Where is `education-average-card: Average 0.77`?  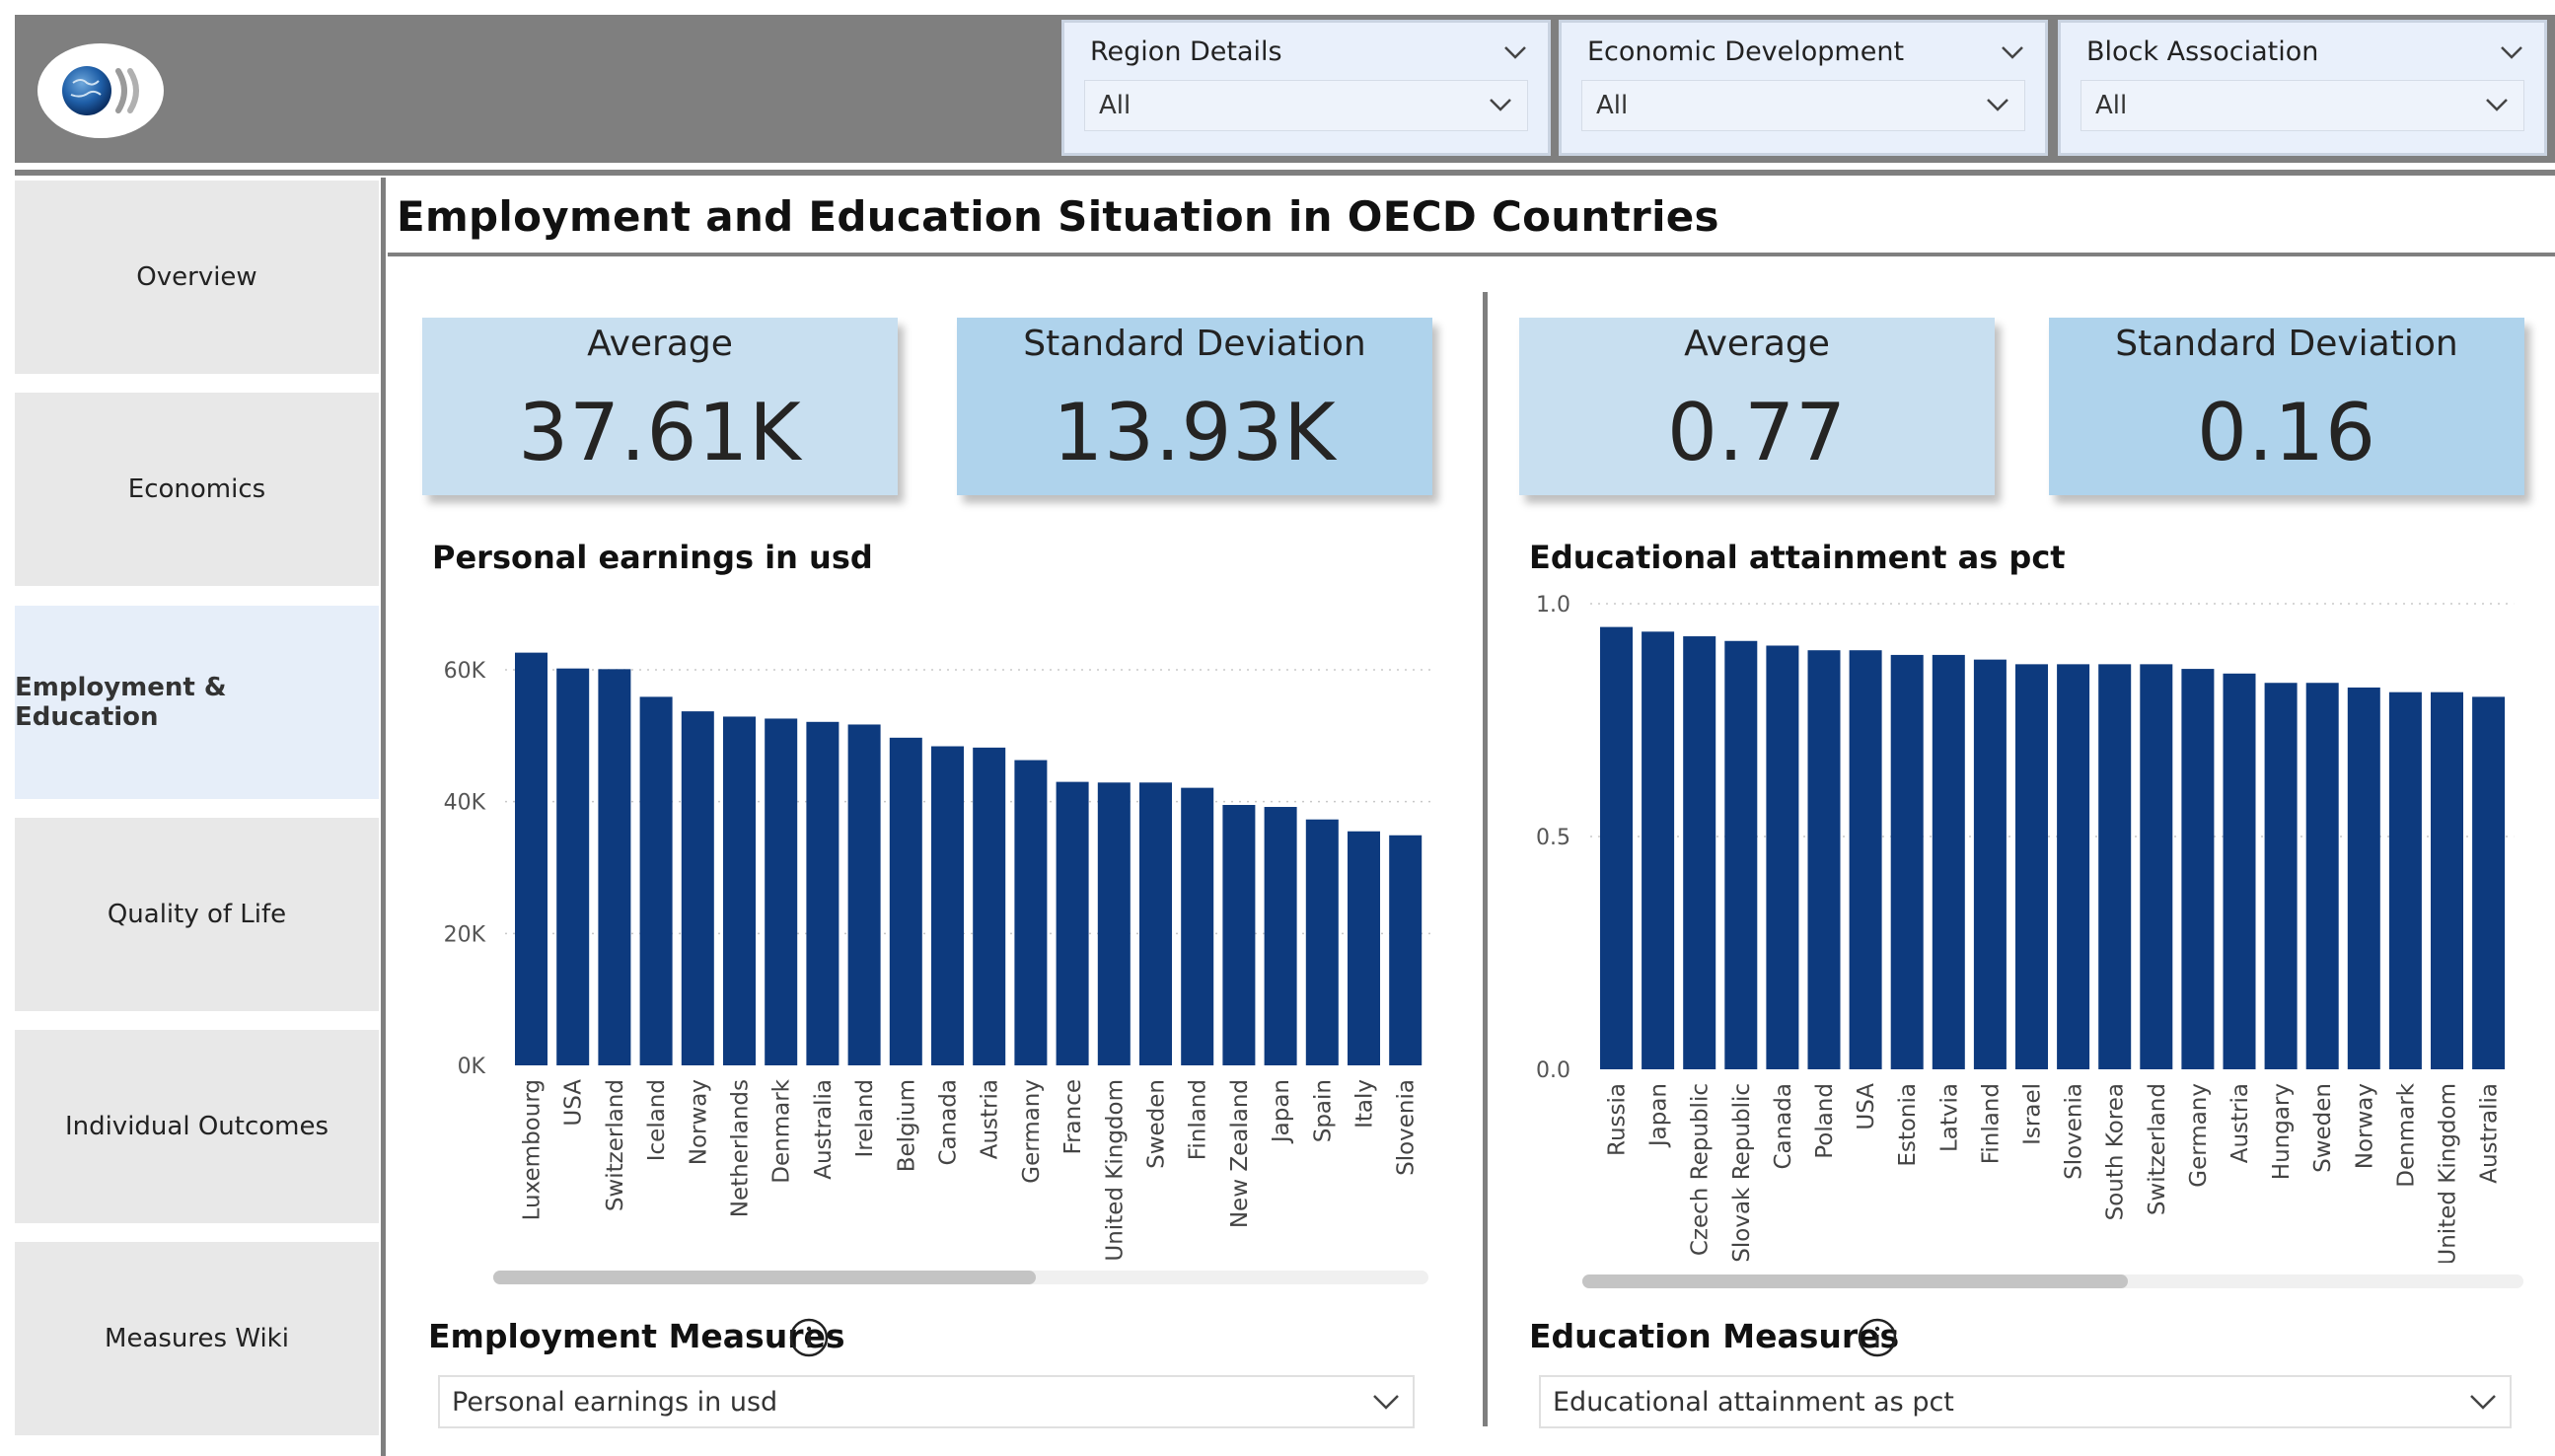
education-average-card: Average 0.77 is located at coordinates (1757, 406).